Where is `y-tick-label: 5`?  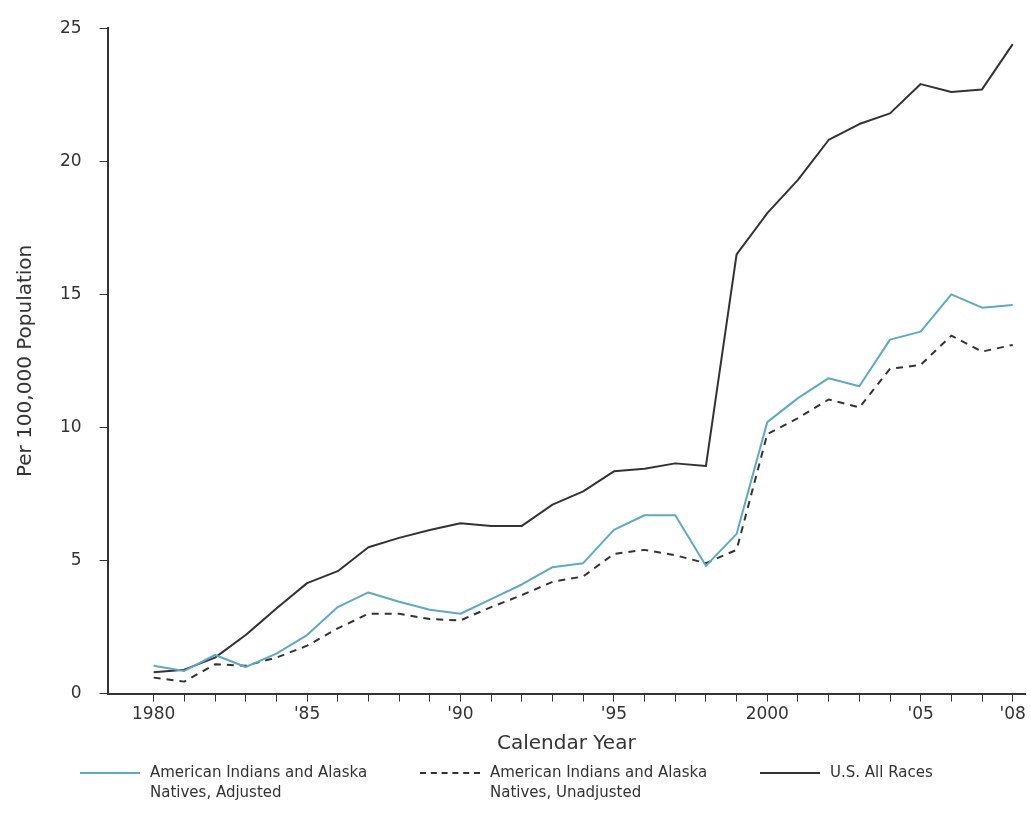
y-tick-label: 5 is located at coordinates (76, 558).